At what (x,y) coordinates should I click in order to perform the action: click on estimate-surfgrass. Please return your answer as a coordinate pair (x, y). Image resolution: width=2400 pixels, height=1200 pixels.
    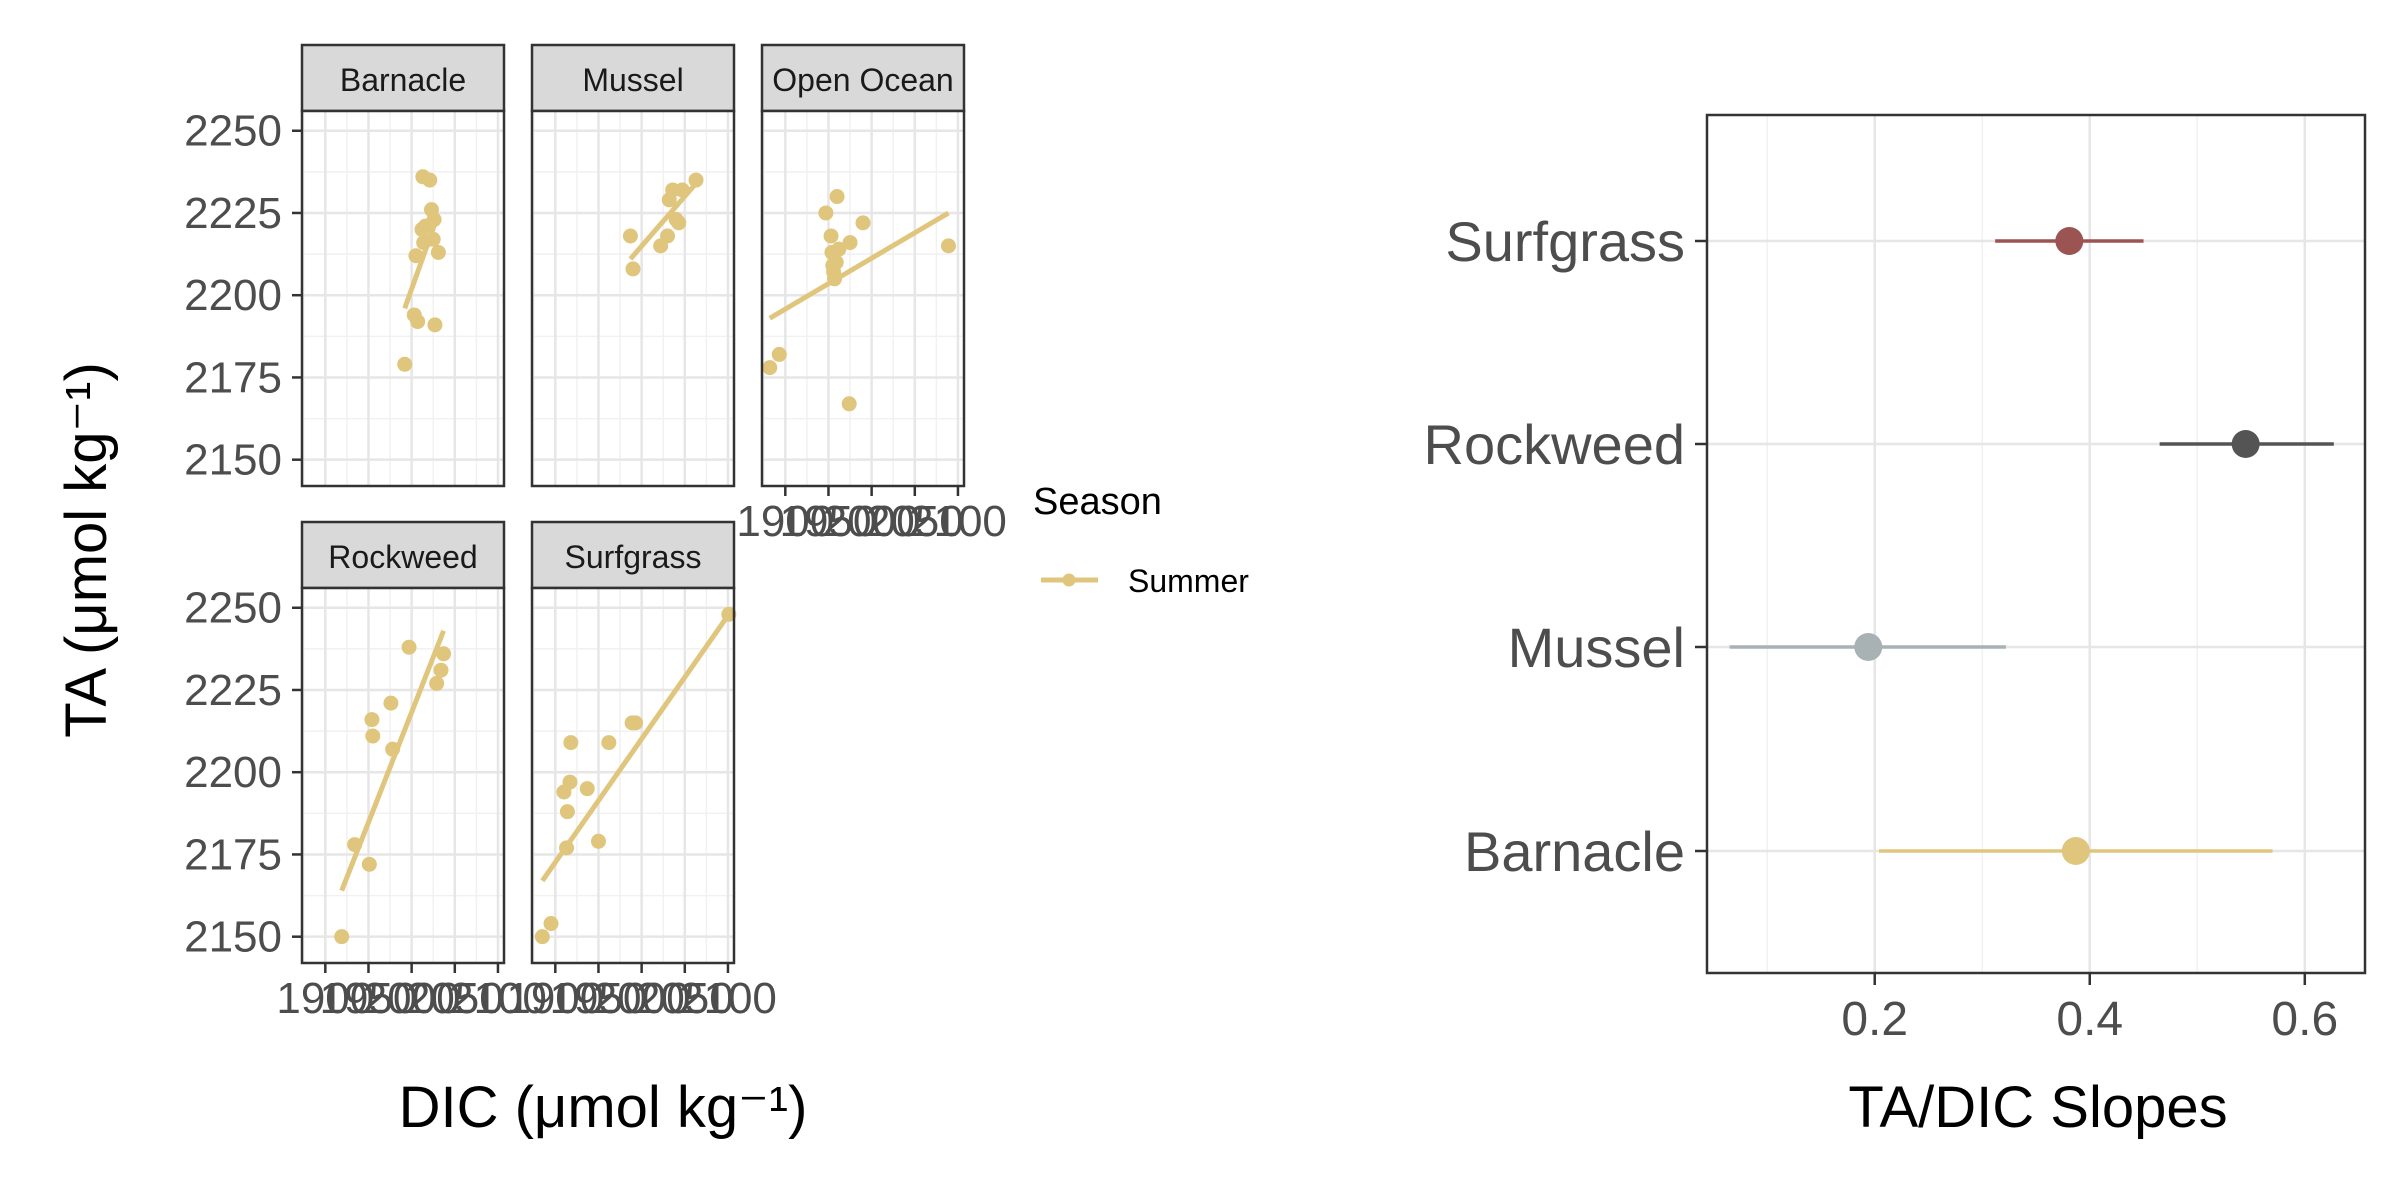
    Looking at the image, I should click on (2069, 241).